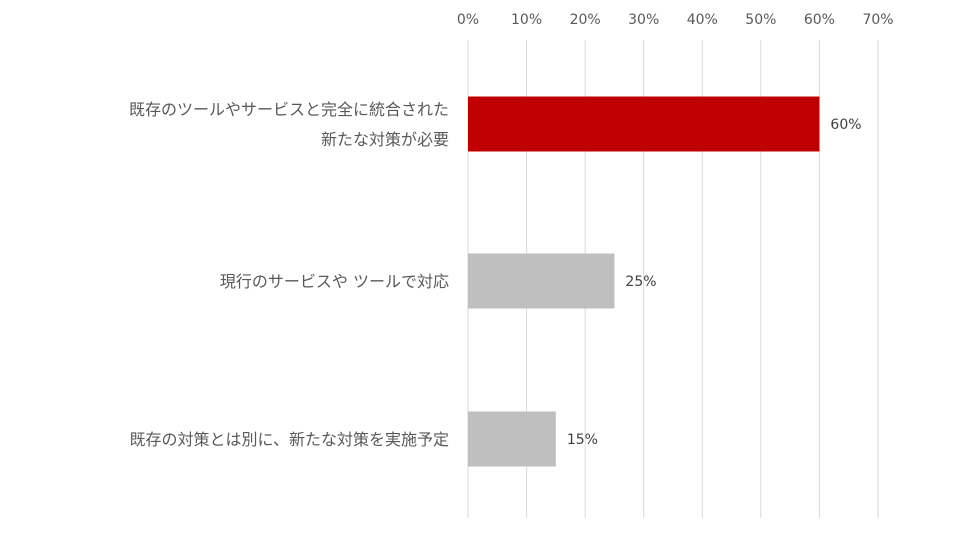 This screenshot has height=533, width=972. What do you see at coordinates (468, 20) in the screenshot?
I see `x-tick-label: 0%` at bounding box center [468, 20].